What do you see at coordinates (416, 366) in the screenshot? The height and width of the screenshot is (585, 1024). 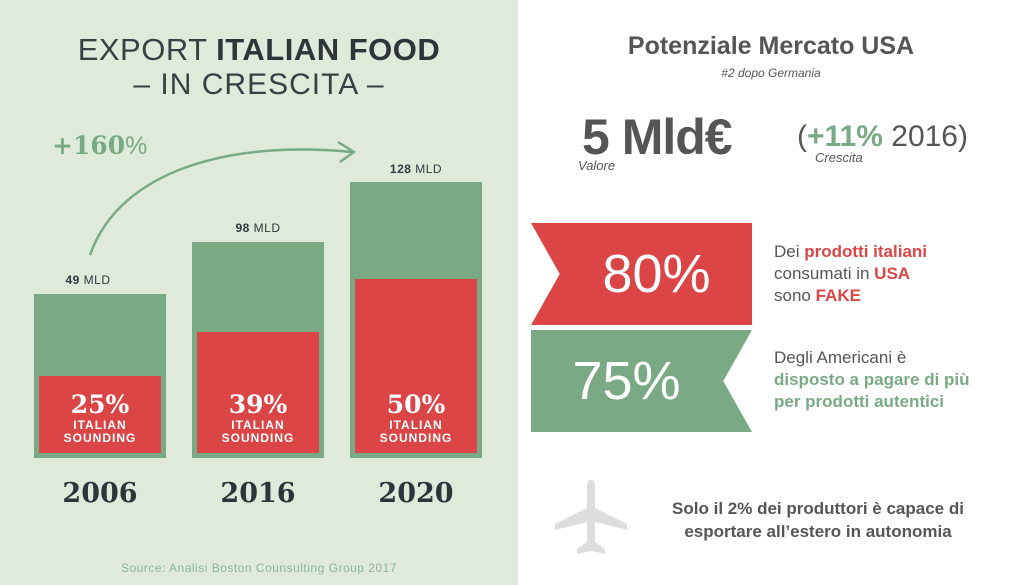 I see `italian-sounding-segment-2020: 50% ITALIAN SOUNDING` at bounding box center [416, 366].